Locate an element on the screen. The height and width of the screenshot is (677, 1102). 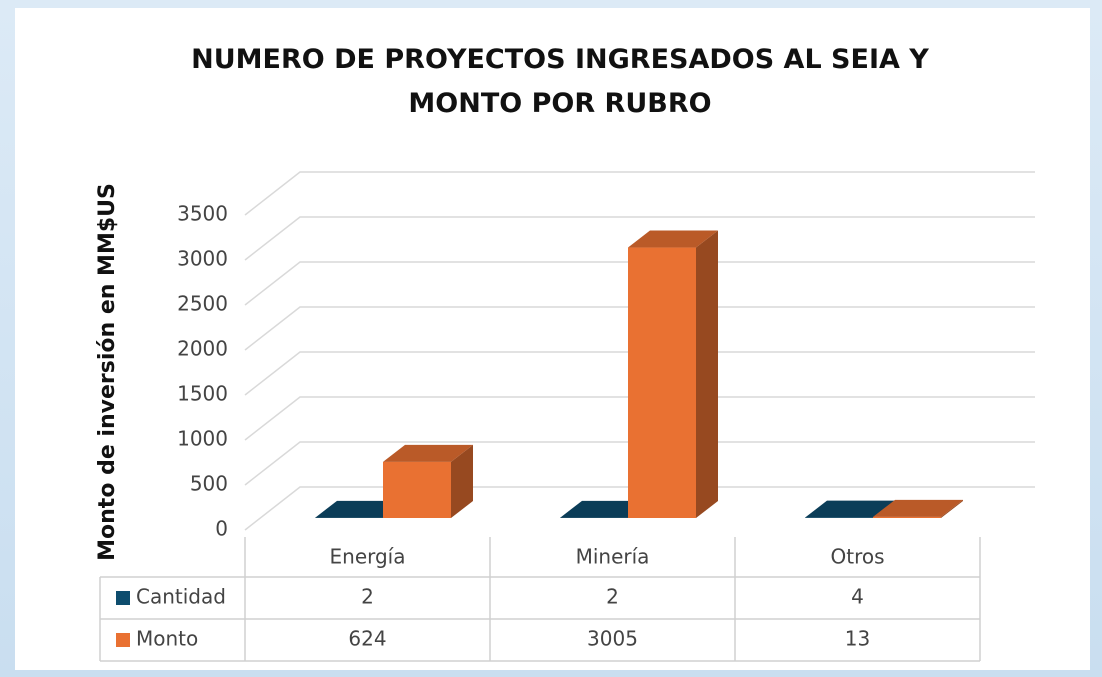
x-tick-label: Energía is located at coordinates (368, 557).